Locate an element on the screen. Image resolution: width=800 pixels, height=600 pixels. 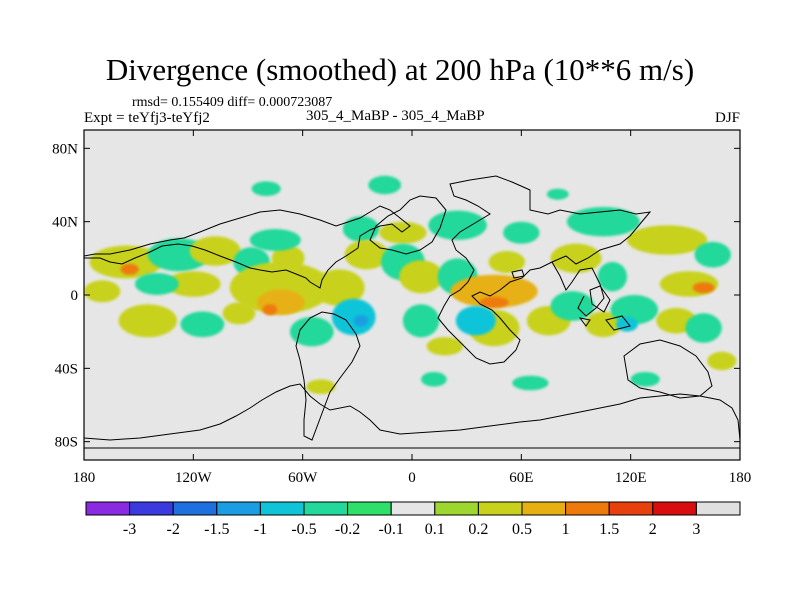
x-tick-label: 60E is located at coordinates (521, 478).